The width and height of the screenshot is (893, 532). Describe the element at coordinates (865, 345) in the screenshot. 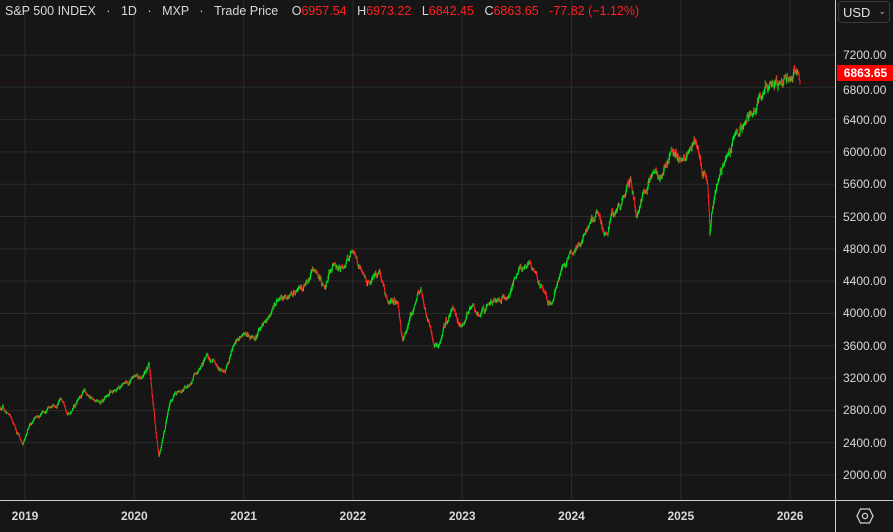

I see `y-tick-label: 3600.00` at that location.